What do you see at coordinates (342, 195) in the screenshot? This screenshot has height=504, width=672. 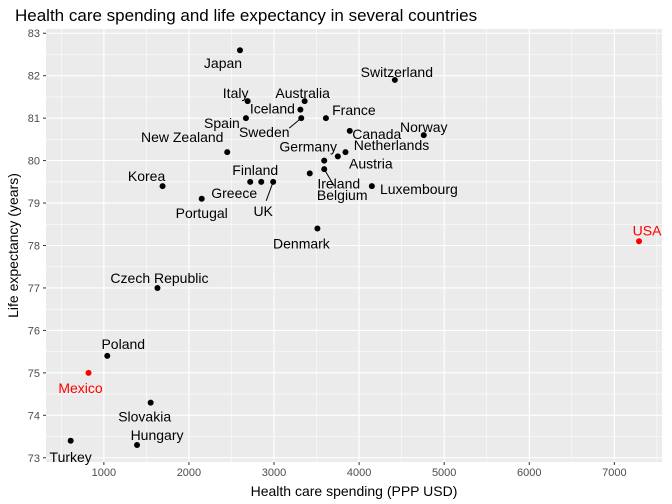 I see `point-label: Belgium` at bounding box center [342, 195].